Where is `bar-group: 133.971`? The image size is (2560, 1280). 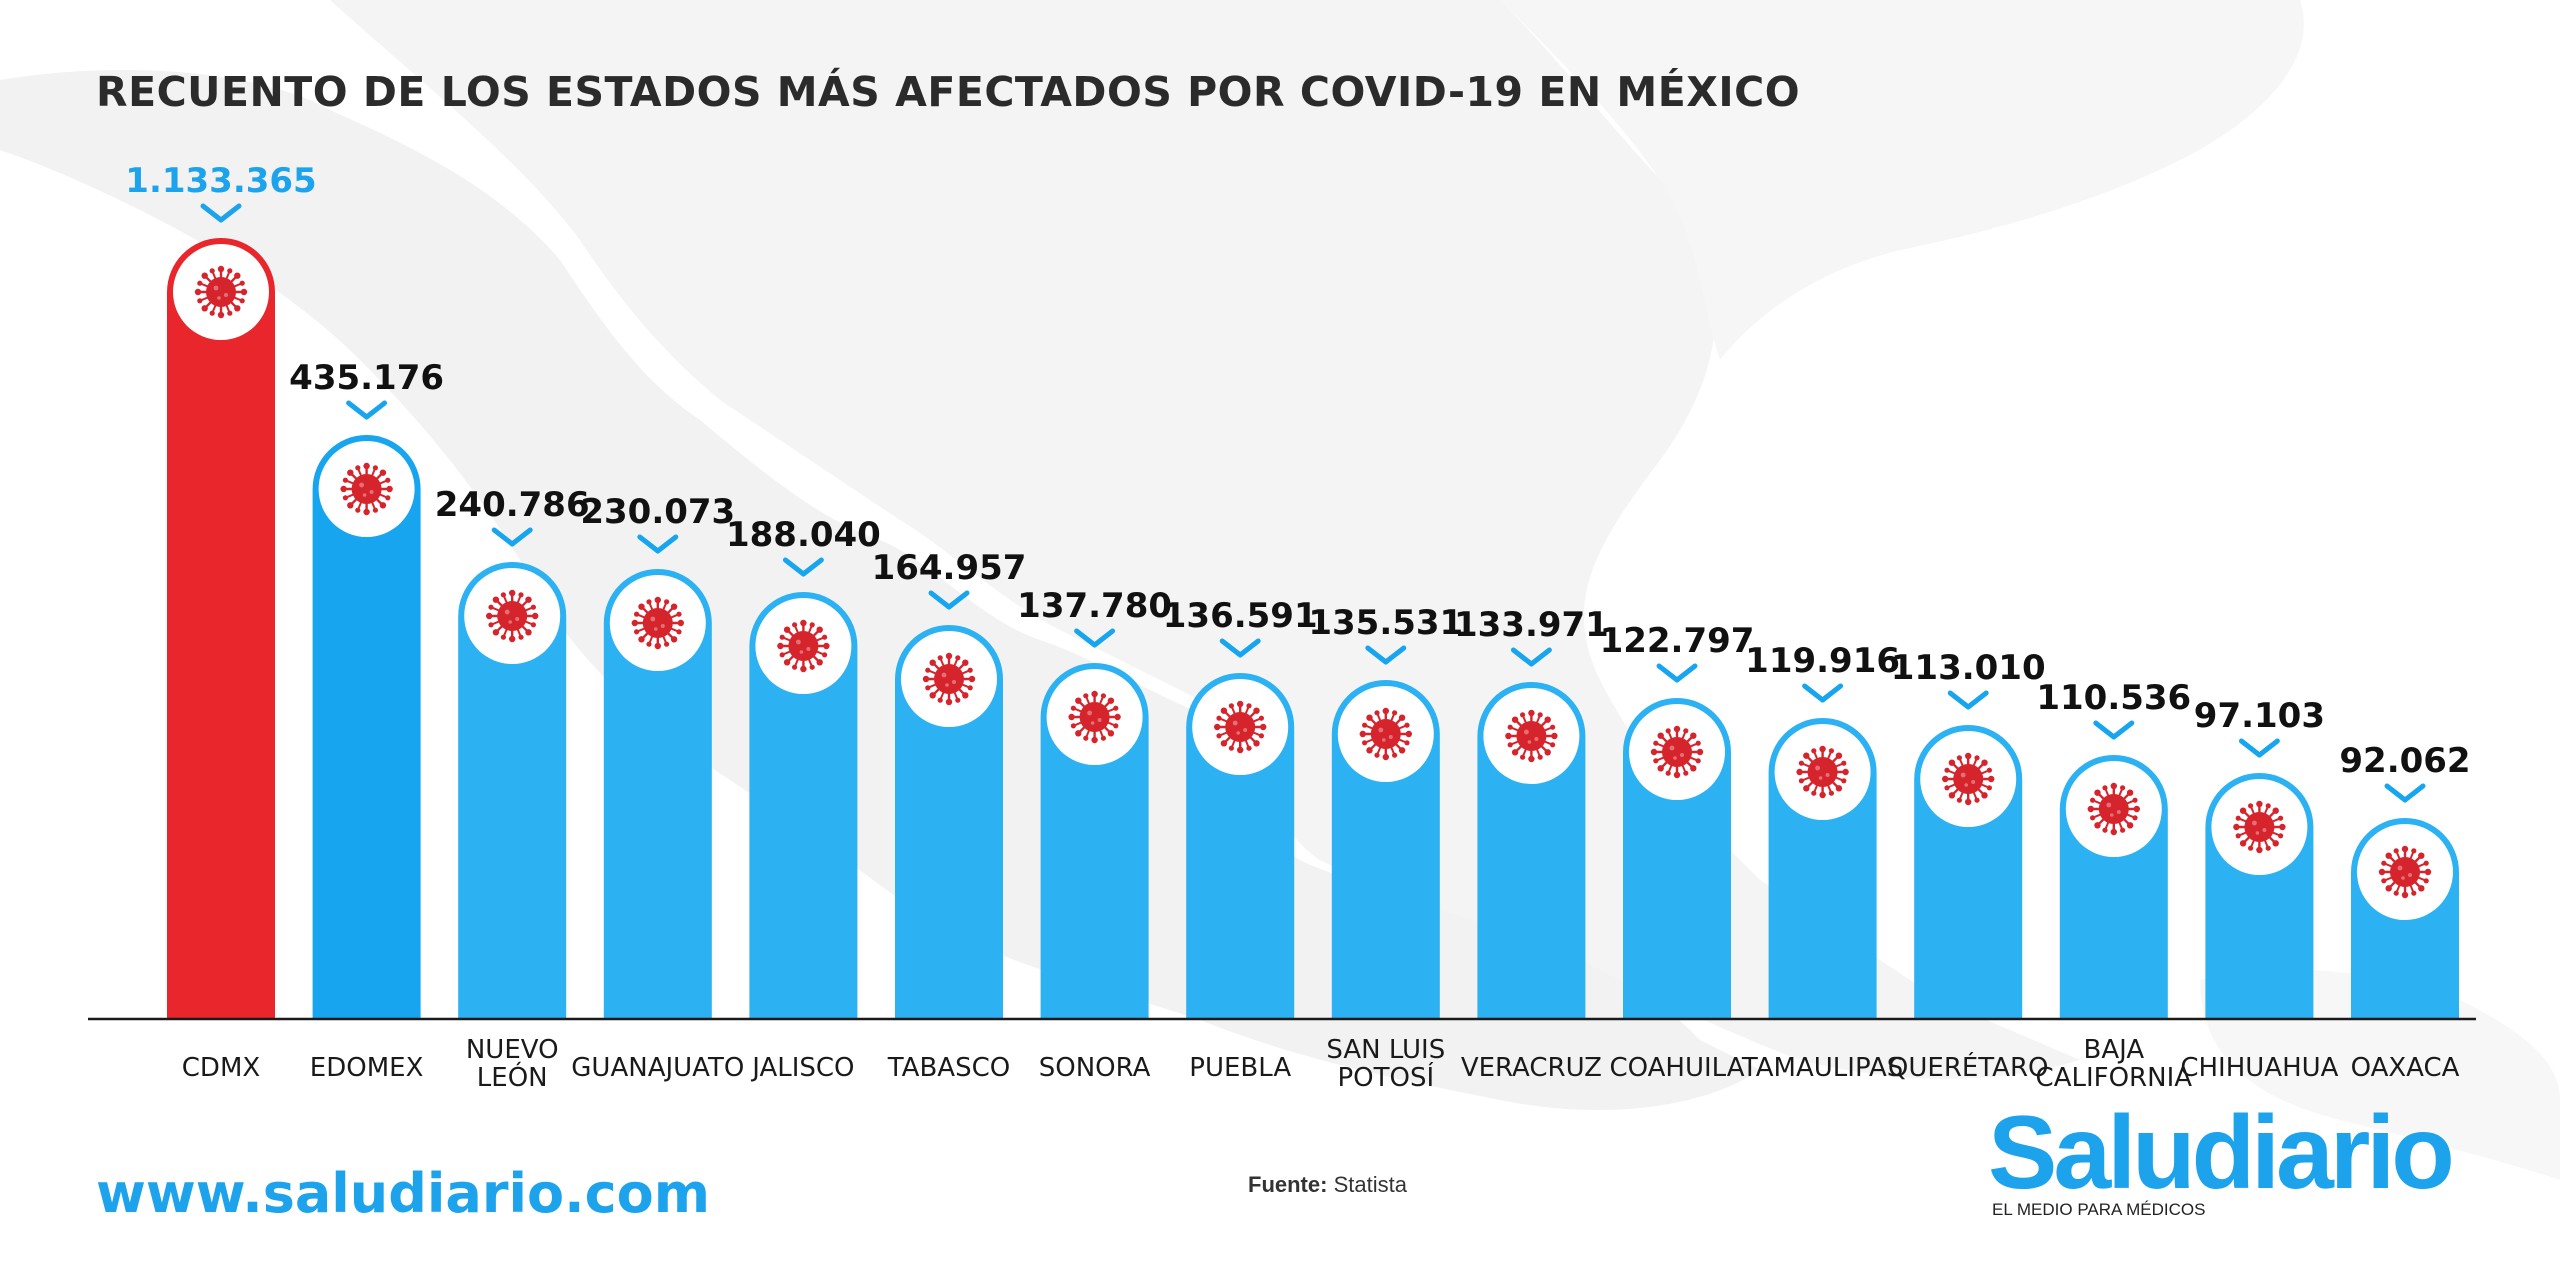 bar-group: 133.971 is located at coordinates (1531, 811).